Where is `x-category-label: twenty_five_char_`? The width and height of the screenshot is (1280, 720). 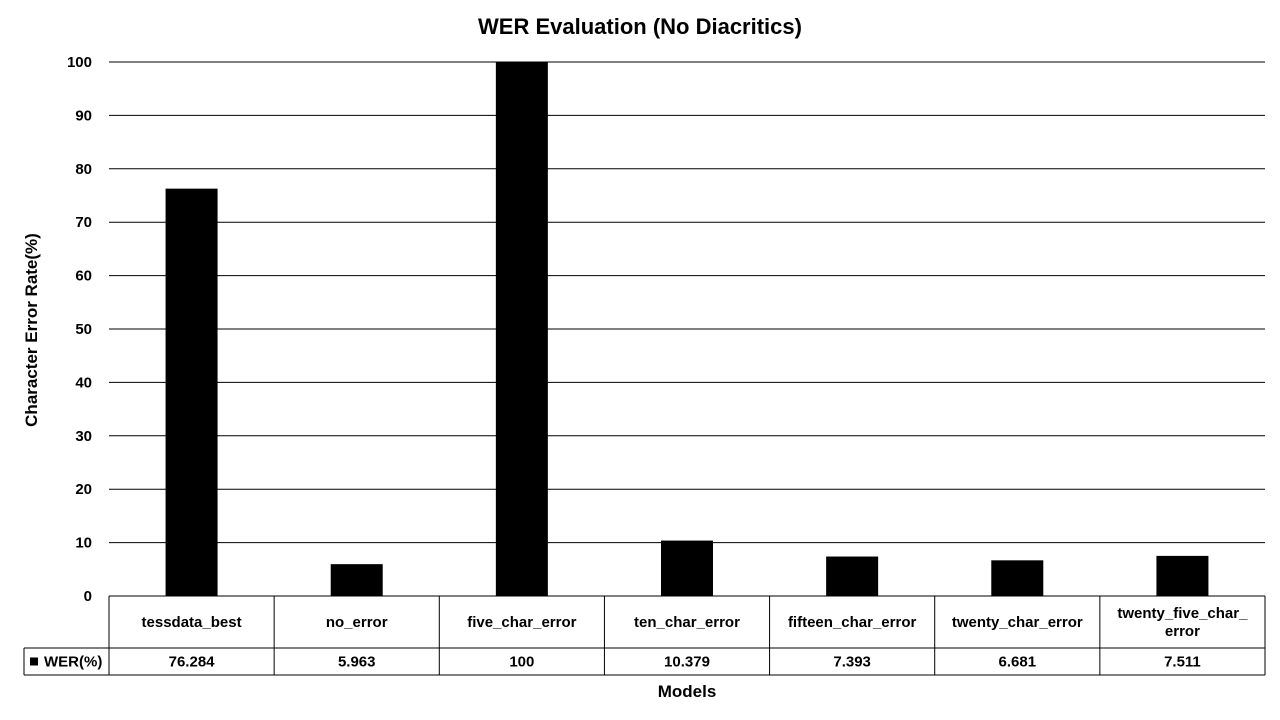 x-category-label: twenty_five_char_ is located at coordinates (1182, 613).